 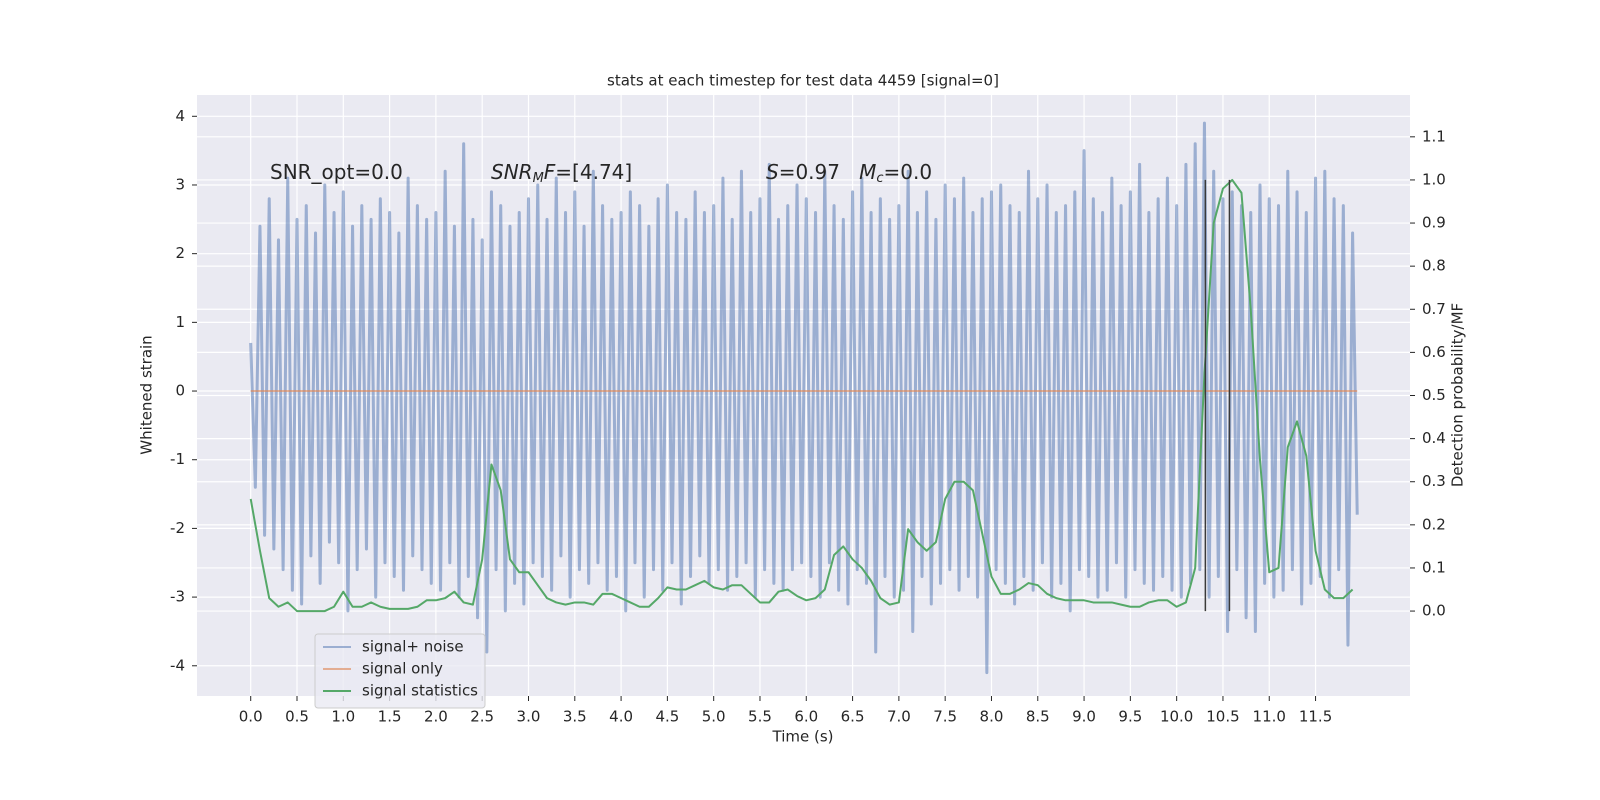 What do you see at coordinates (177, 459) in the screenshot?
I see `y-tick-label: -1` at bounding box center [177, 459].